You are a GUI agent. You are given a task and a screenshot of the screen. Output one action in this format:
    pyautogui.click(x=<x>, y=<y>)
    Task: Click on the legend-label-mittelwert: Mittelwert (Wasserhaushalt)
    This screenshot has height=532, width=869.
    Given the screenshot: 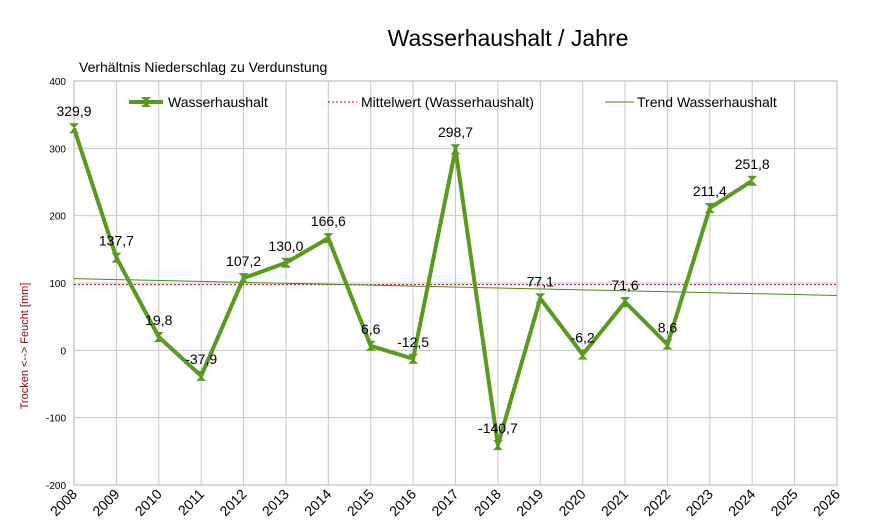 What is the action you would take?
    pyautogui.click(x=447, y=102)
    